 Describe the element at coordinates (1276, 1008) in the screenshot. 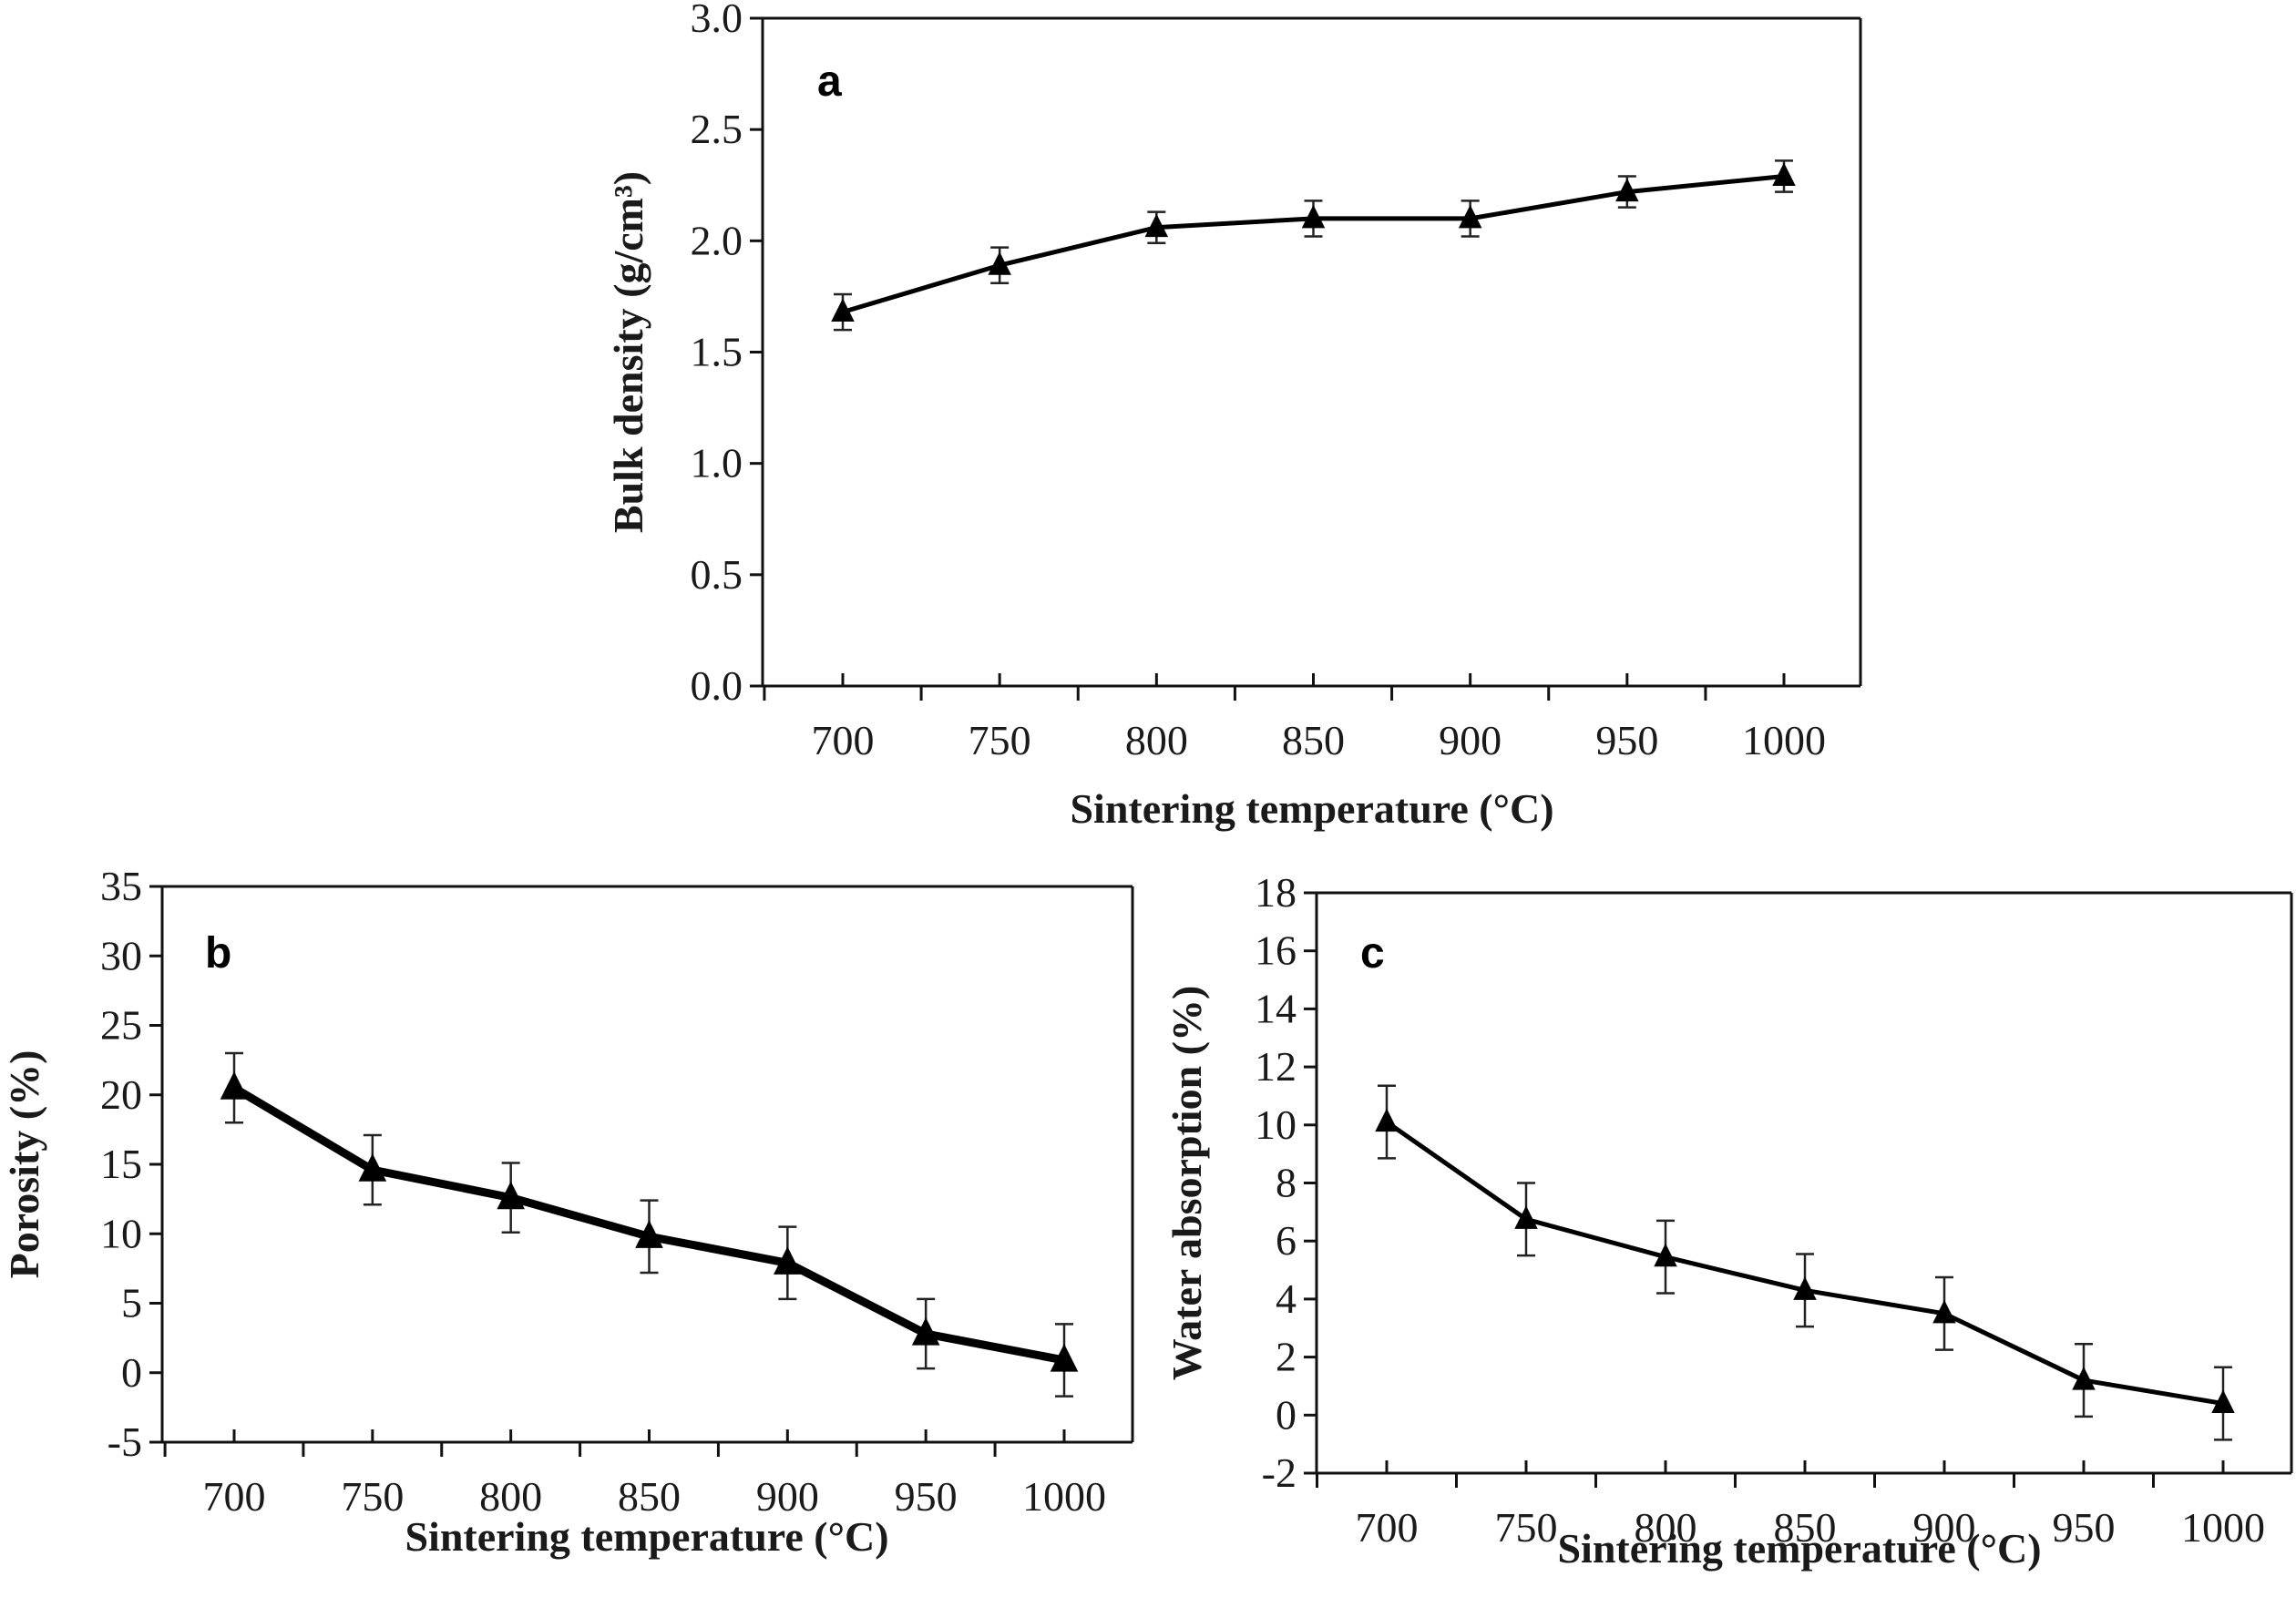

I see `y-tick-label: 14` at that location.